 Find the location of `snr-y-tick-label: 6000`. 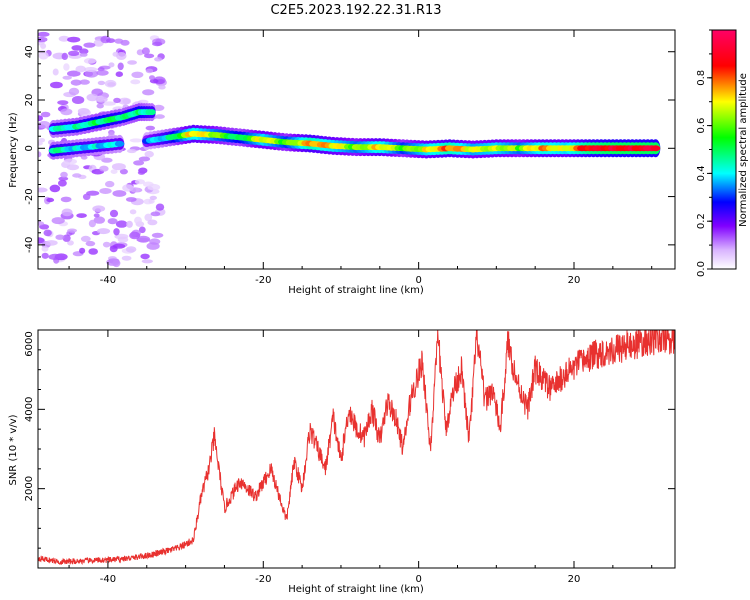

snr-y-tick-label: 6000 is located at coordinates (29, 343).